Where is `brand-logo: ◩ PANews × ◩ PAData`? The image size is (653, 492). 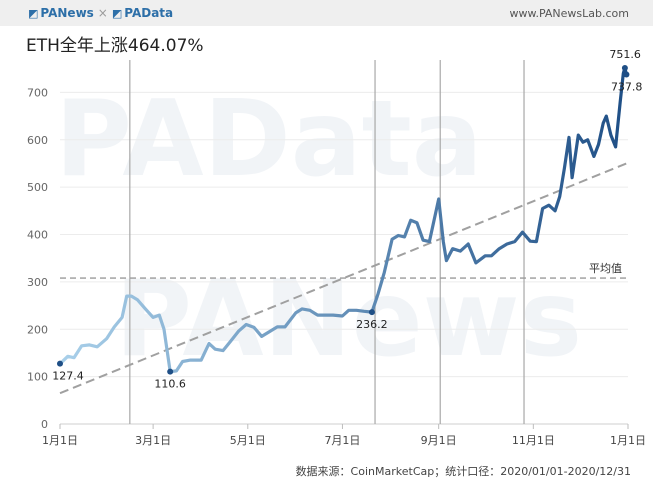 brand-logo: ◩ PANews × ◩ PAData is located at coordinates (100, 13).